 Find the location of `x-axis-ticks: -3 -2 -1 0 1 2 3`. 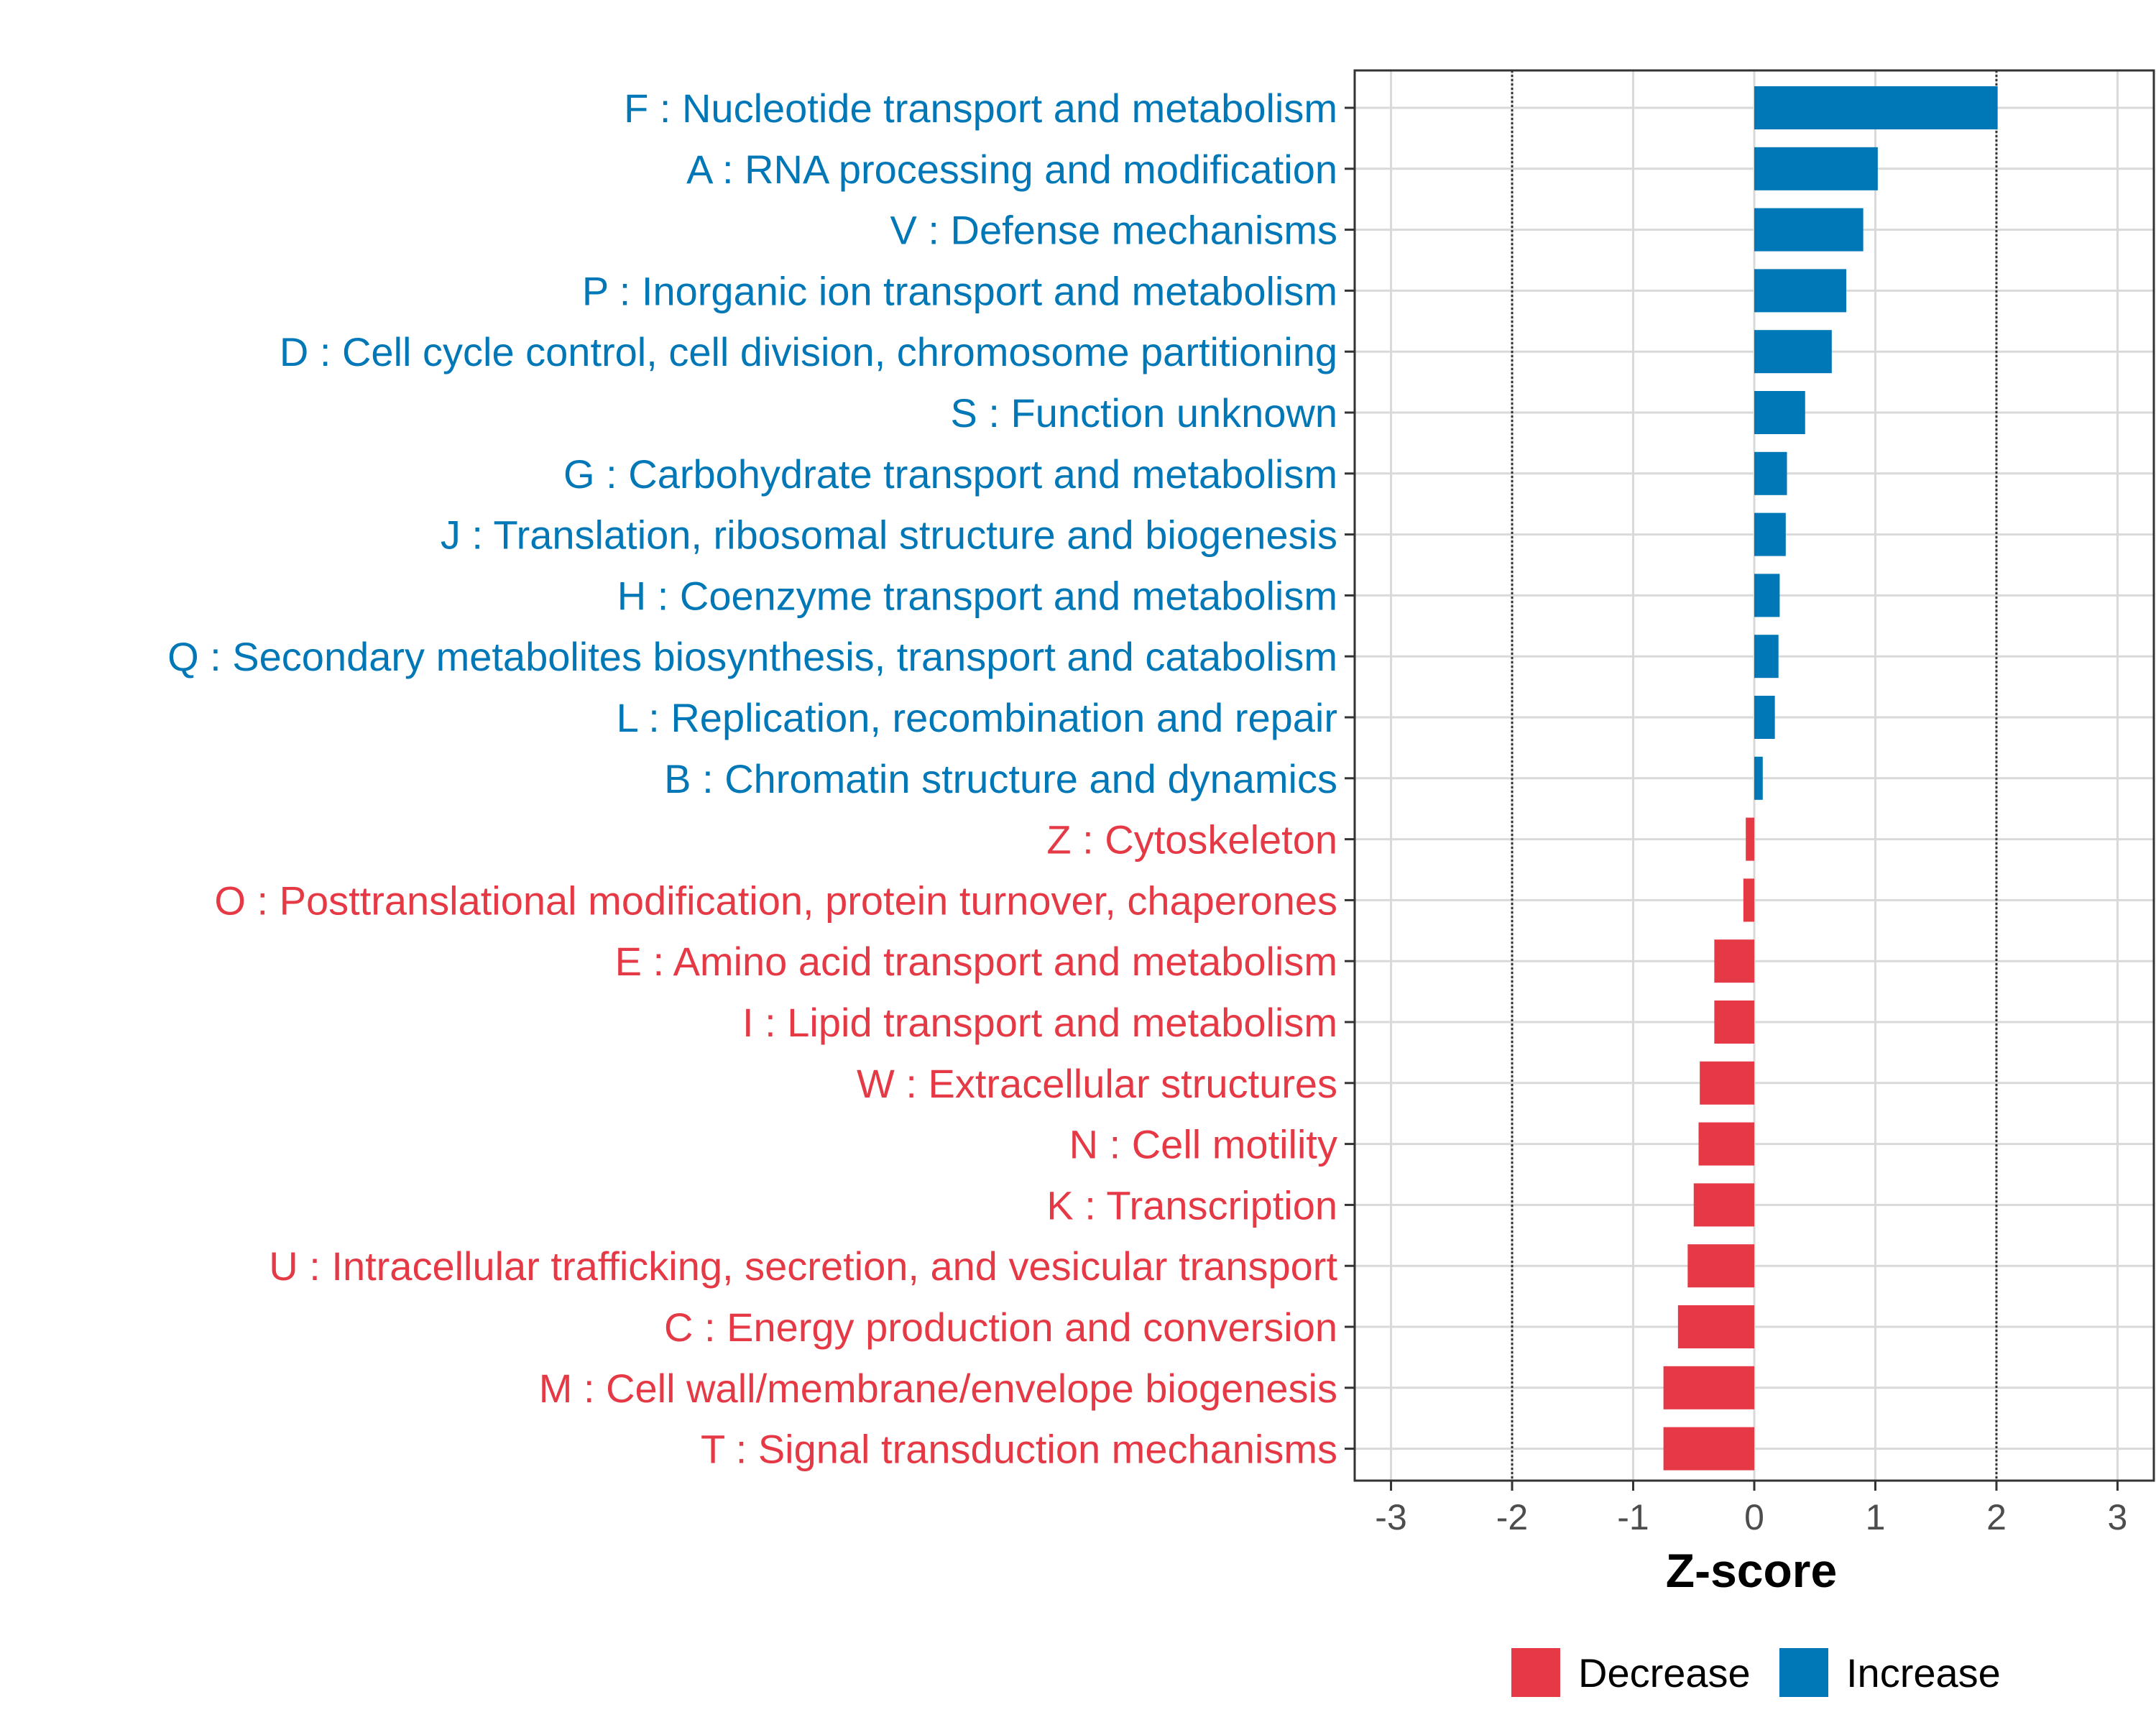

x-axis-ticks: -3 -2 -1 0 1 2 3 is located at coordinates (1751, 1509).